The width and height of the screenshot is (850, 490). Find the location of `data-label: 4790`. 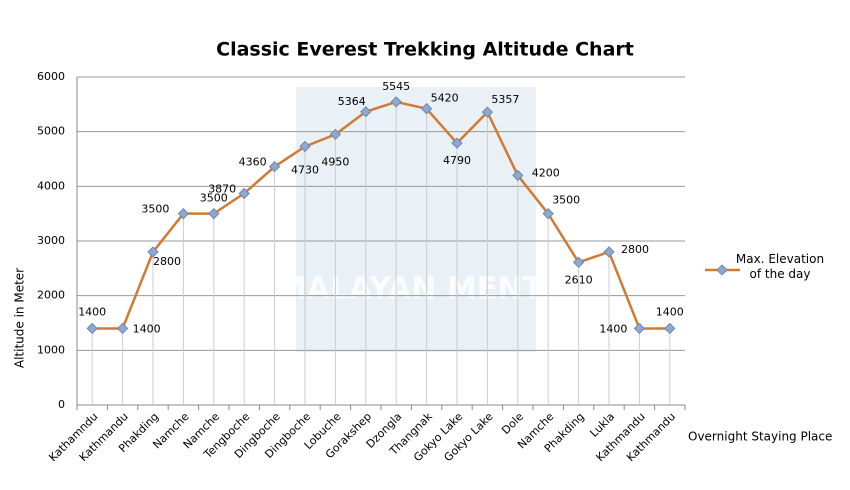

data-label: 4790 is located at coordinates (457, 160).